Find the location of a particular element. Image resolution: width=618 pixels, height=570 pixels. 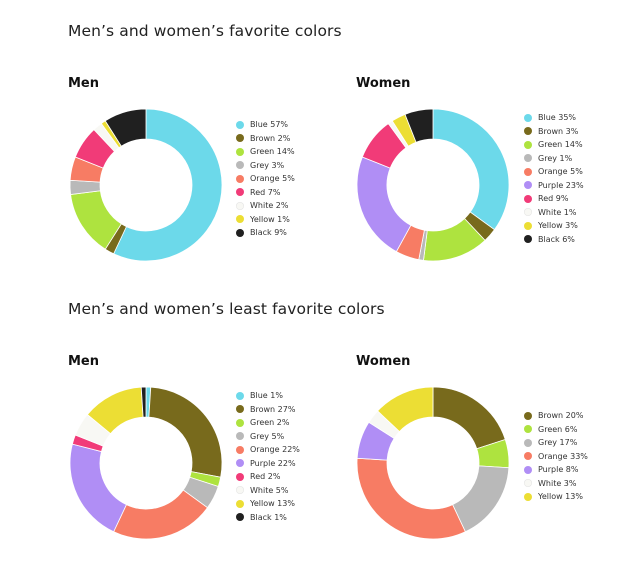

legend-item-grey: Grey 1% is located at coordinates (554, 159).